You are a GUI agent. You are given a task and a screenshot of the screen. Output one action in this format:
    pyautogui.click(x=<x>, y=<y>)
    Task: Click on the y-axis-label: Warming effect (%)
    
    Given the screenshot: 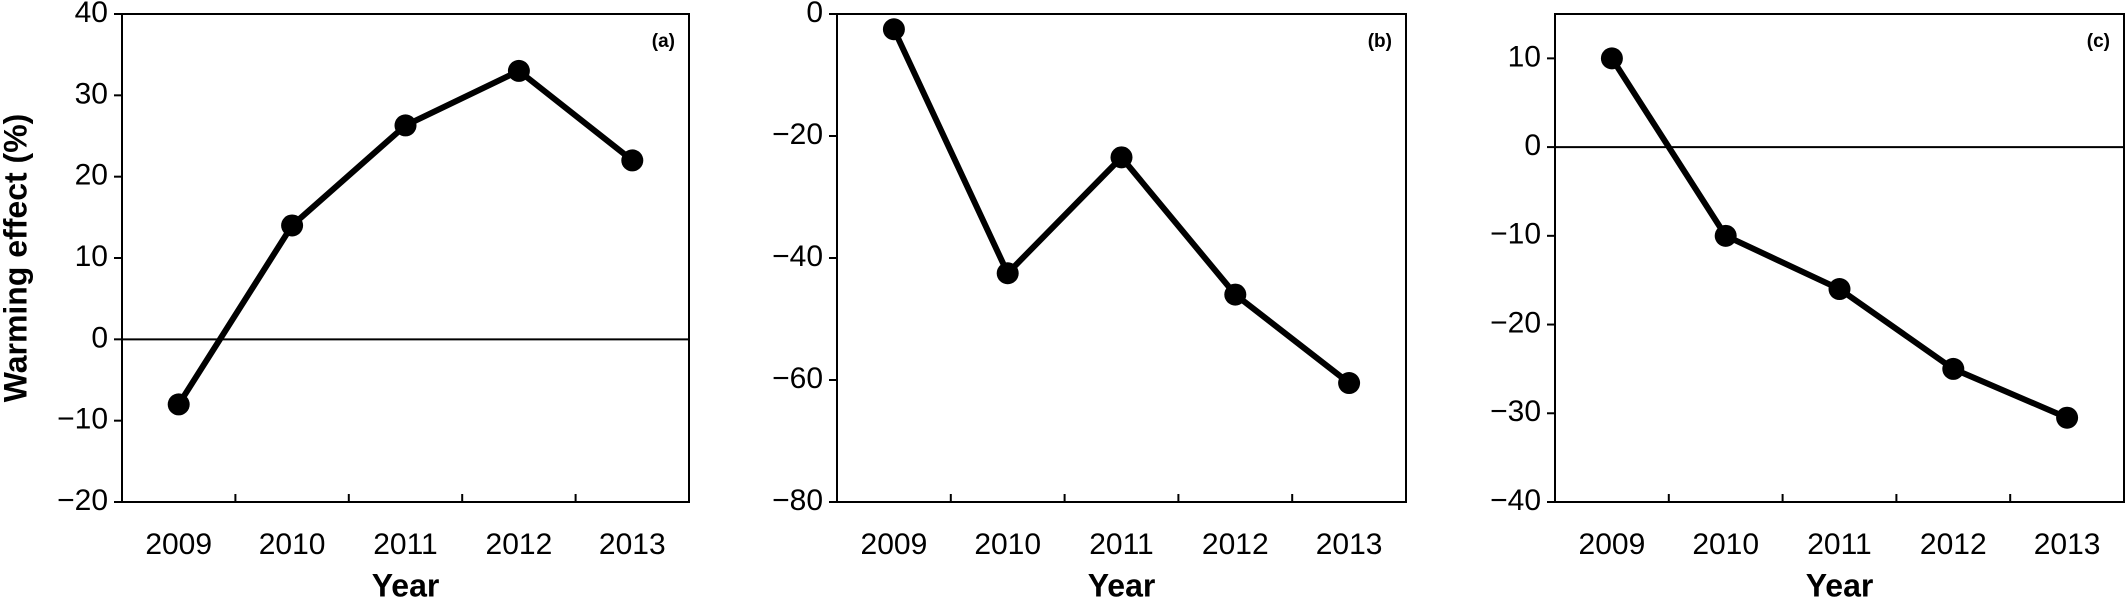 What is the action you would take?
    pyautogui.click(x=16, y=258)
    